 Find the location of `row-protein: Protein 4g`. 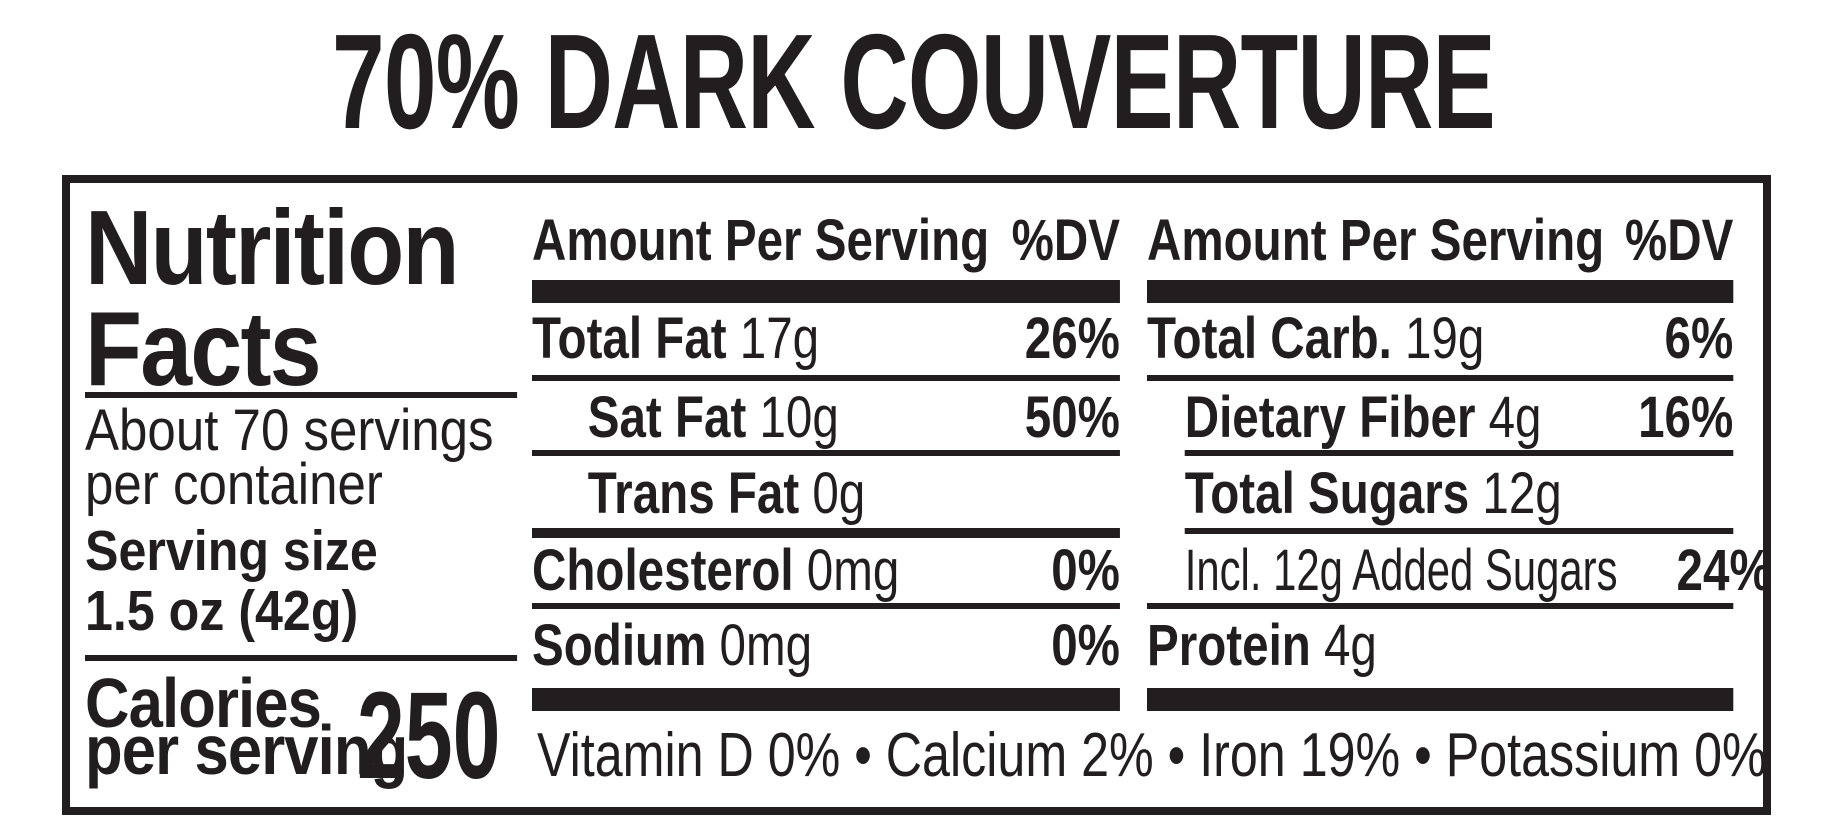

row-protein: Protein 4g is located at coordinates (1440, 645).